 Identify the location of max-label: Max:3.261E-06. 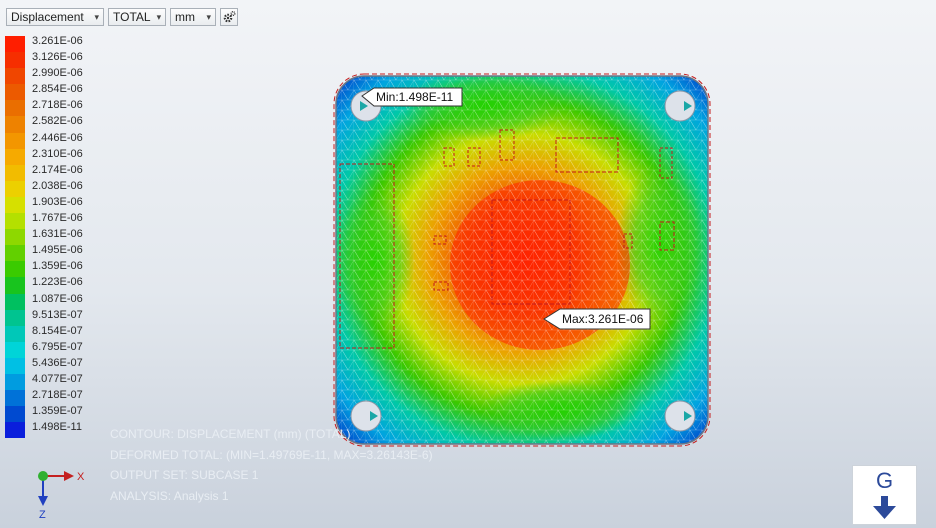
(603, 319).